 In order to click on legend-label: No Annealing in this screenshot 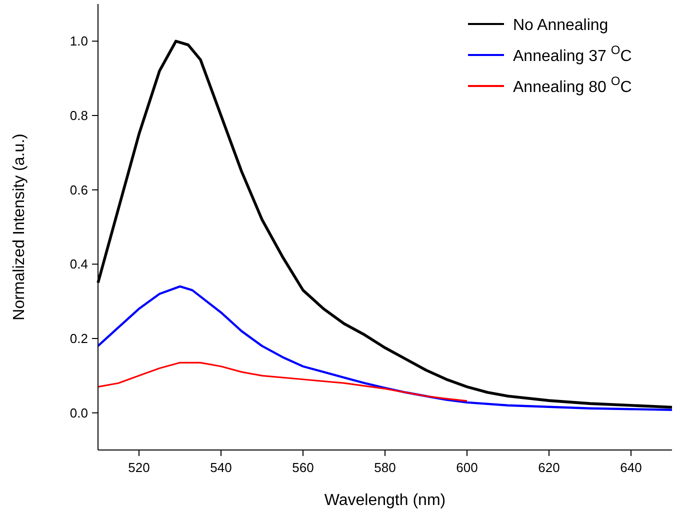, I will do `click(560, 25)`.